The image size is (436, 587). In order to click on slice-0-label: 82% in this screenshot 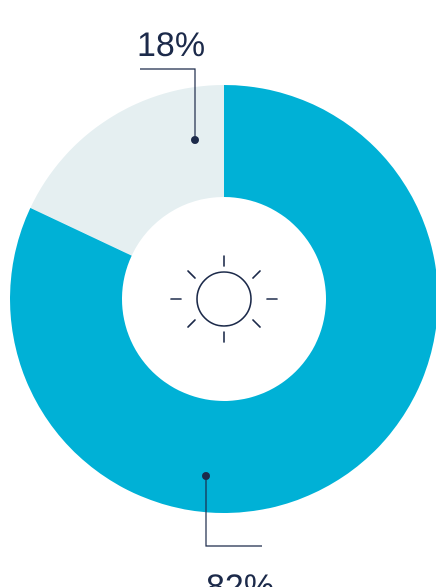, I will do `click(240, 577)`.